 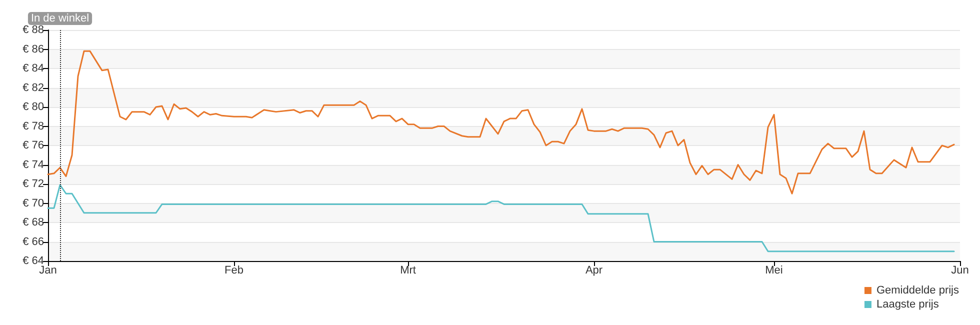 I want to click on x-tick-label: Mrt, so click(x=408, y=270).